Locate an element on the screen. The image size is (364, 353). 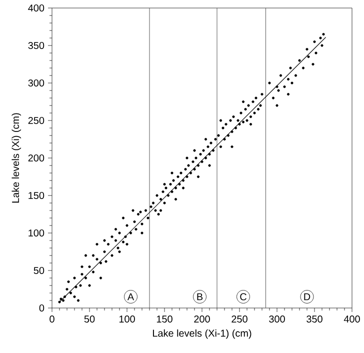
x-tick-label: 0 is located at coordinates (52, 319).